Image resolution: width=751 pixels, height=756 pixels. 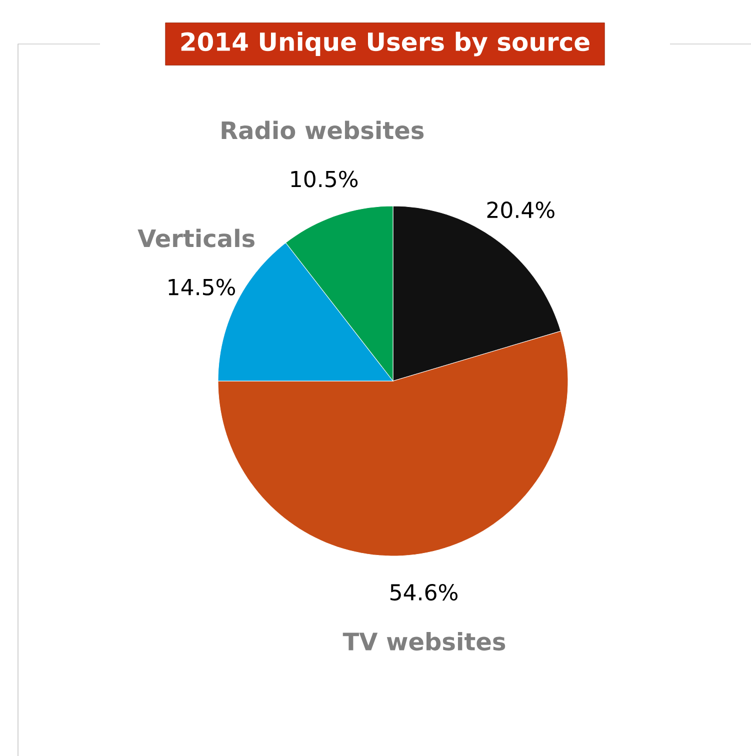 I want to click on data-label: 20.4%, so click(x=520, y=210).